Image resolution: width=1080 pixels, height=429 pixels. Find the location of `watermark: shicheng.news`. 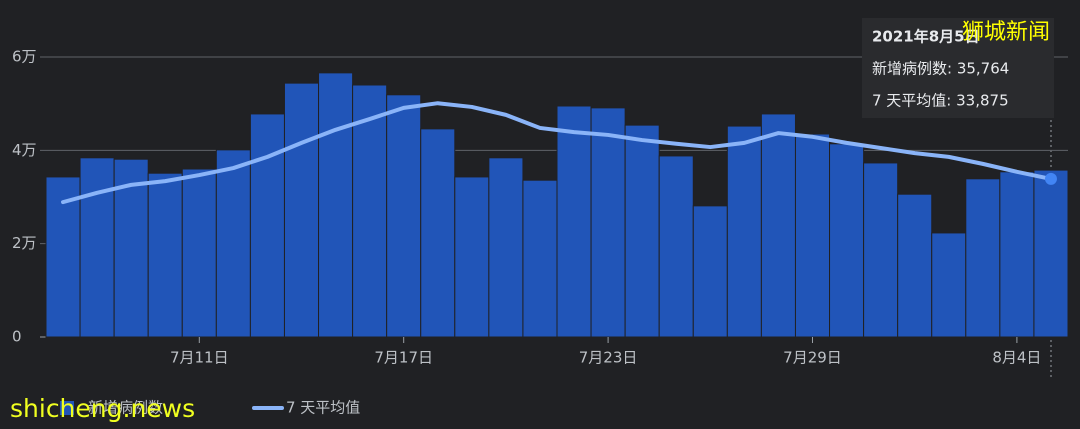

watermark: shicheng.news is located at coordinates (102, 408).